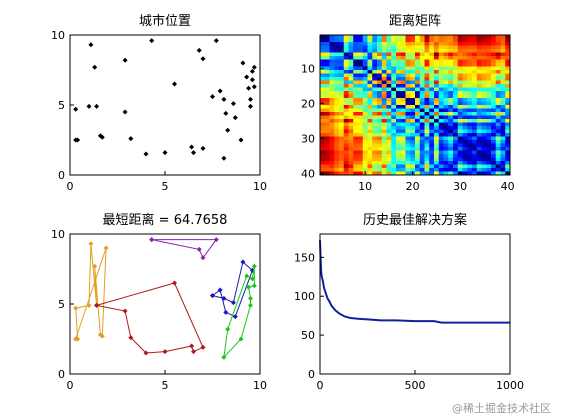  Describe the element at coordinates (150, 318) in the screenshot. I see `route-path` at that location.